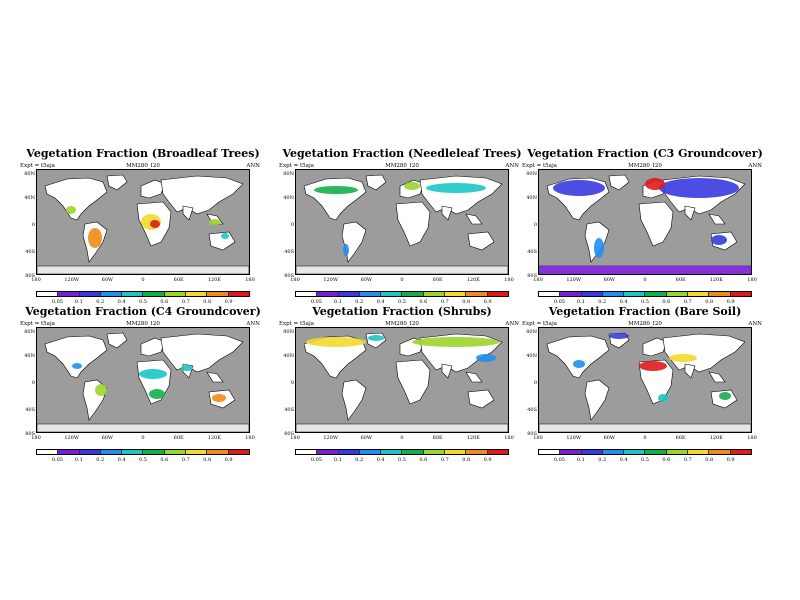  What do you see at coordinates (153, 347) in the screenshot?
I see `continent-europe` at bounding box center [153, 347].